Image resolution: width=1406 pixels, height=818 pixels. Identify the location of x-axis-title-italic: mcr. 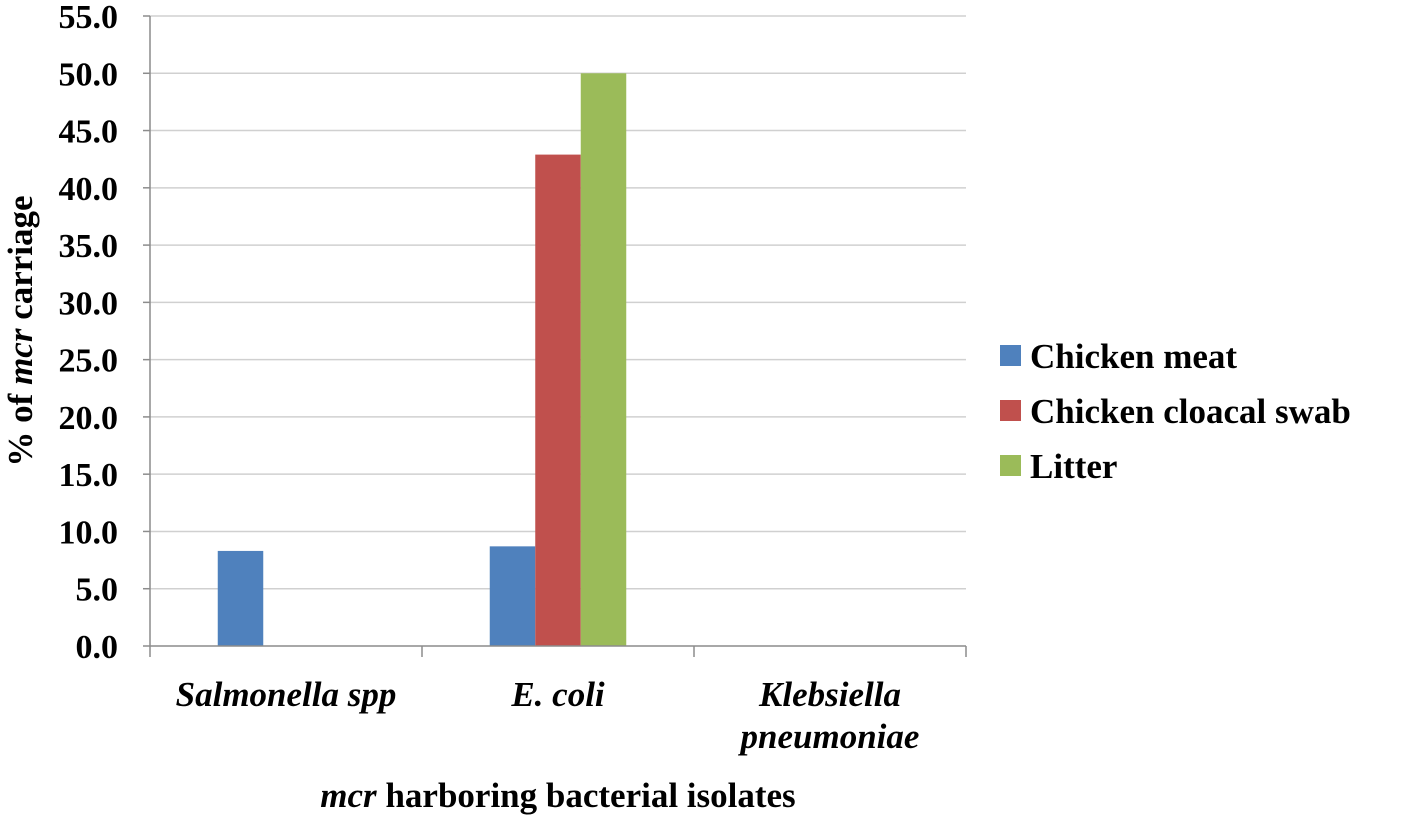
(348, 795).